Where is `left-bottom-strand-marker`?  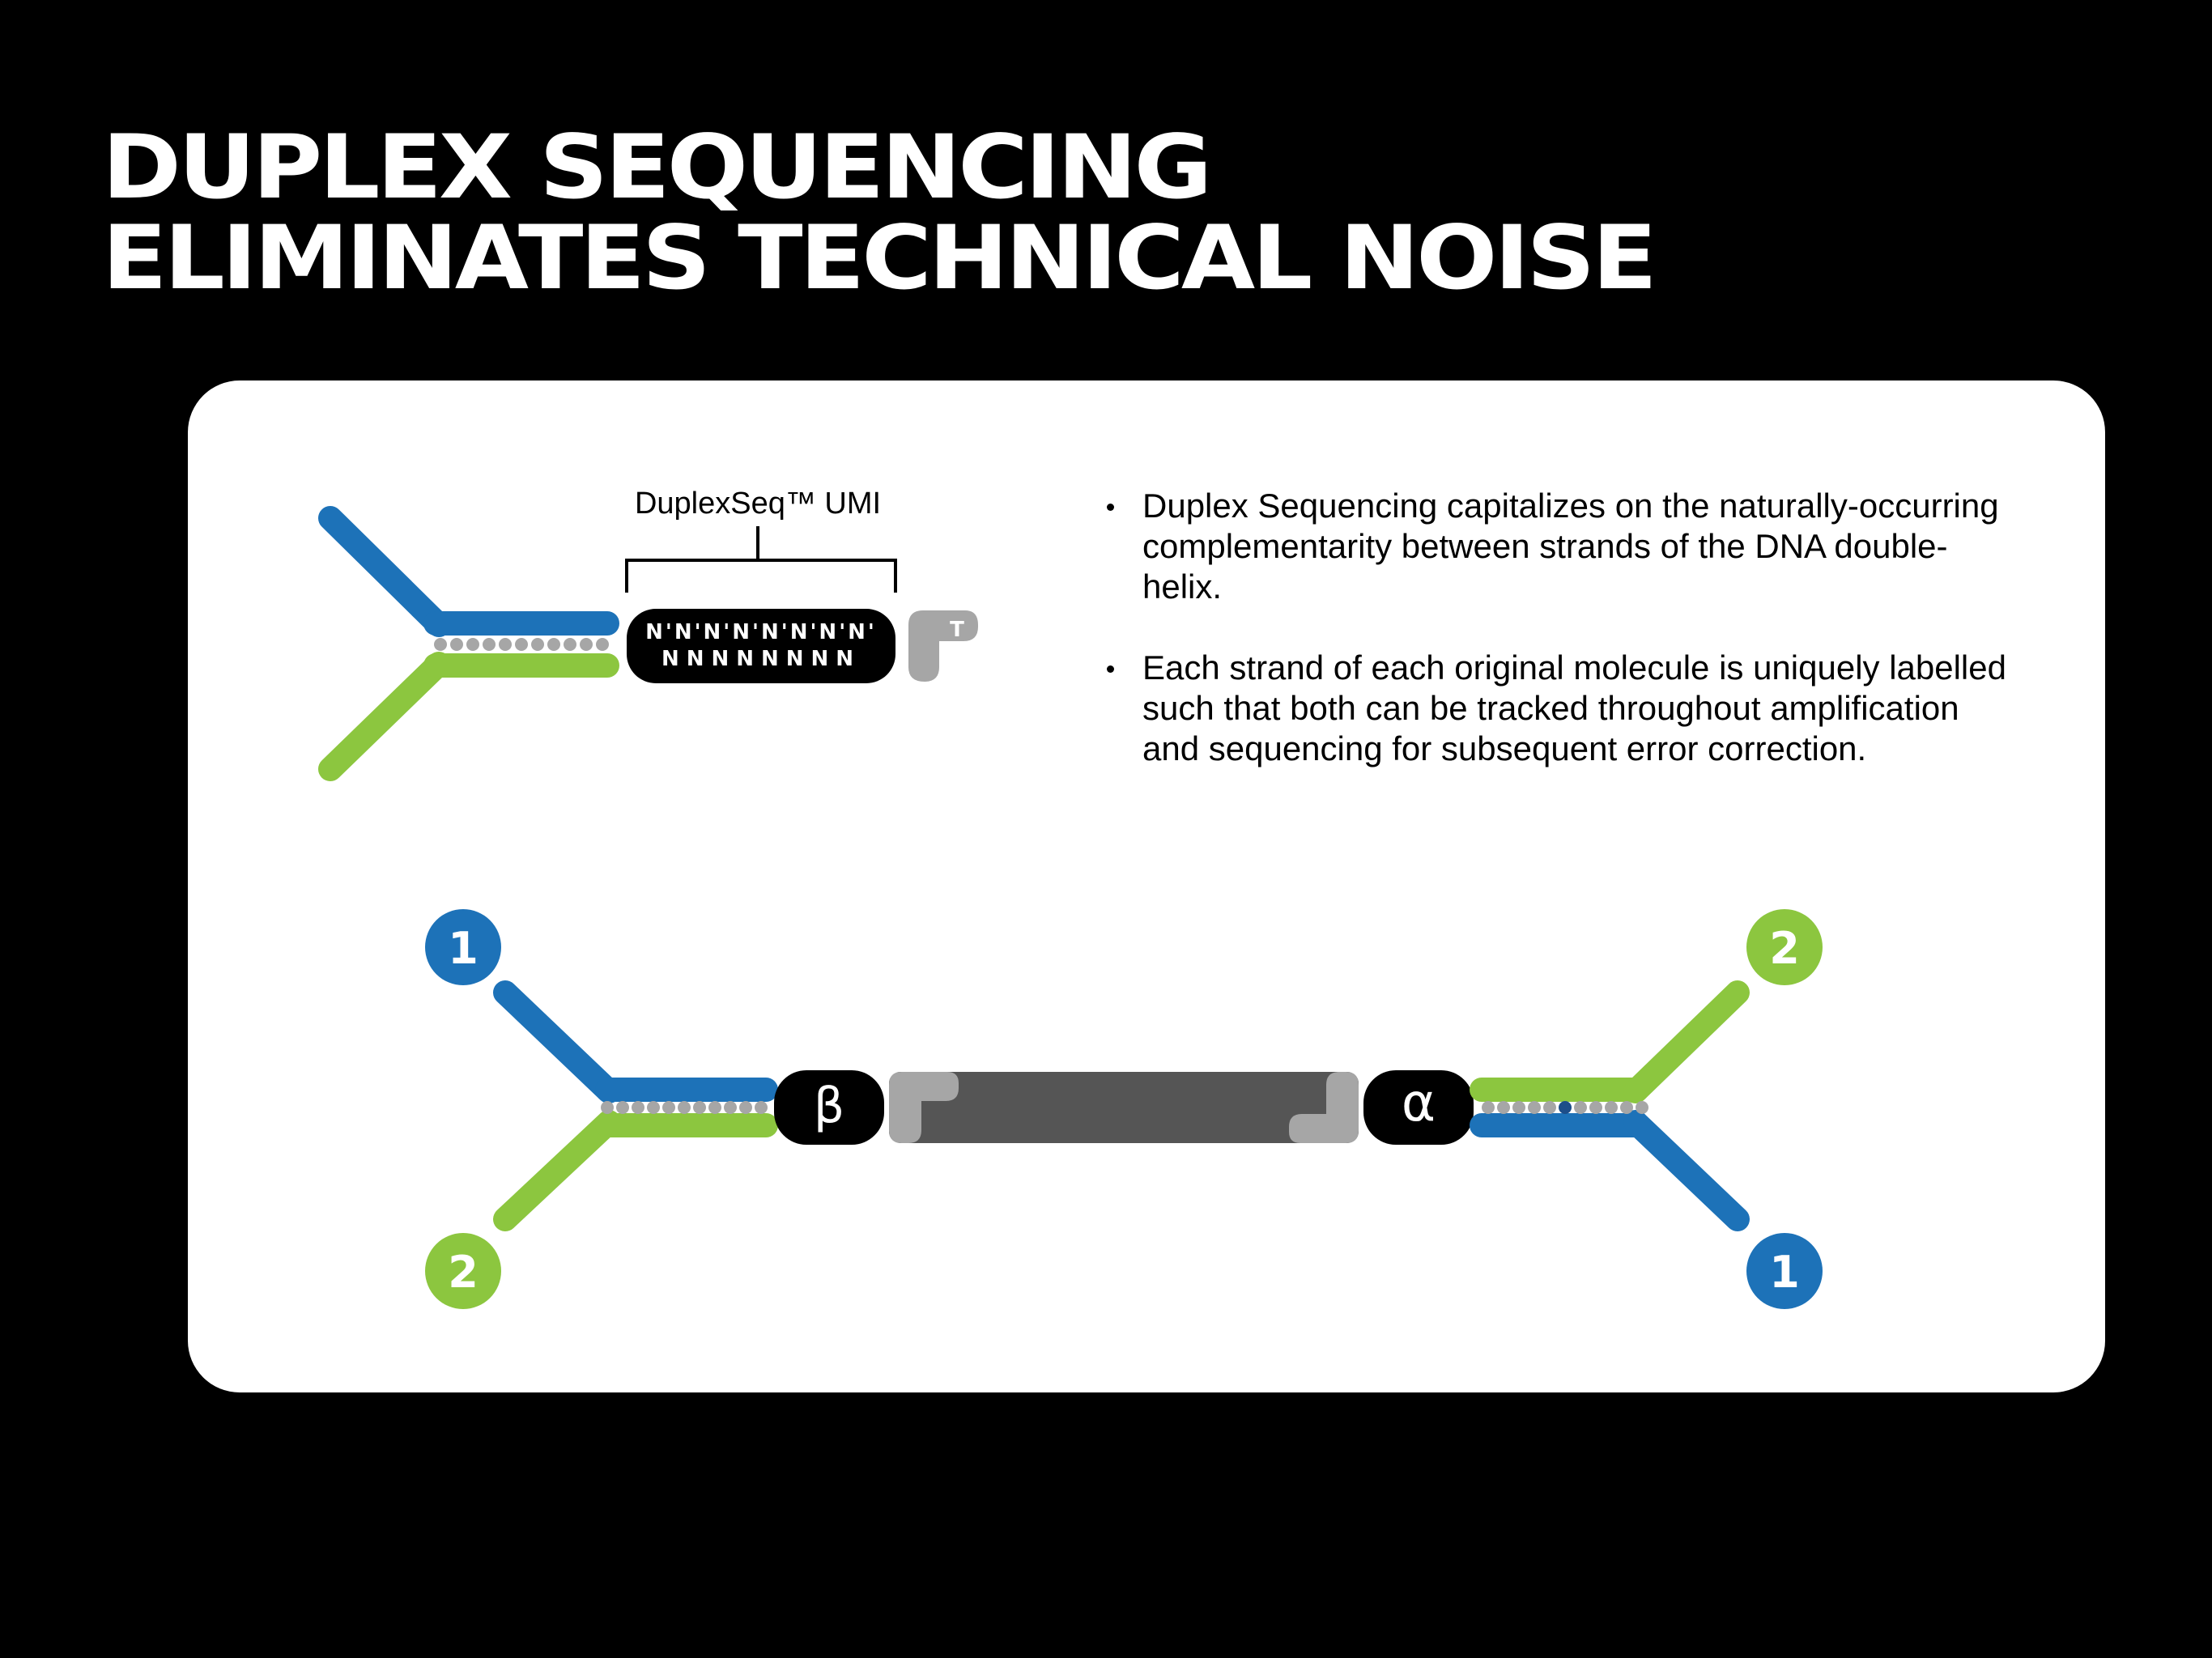 left-bottom-strand-marker is located at coordinates (463, 1271).